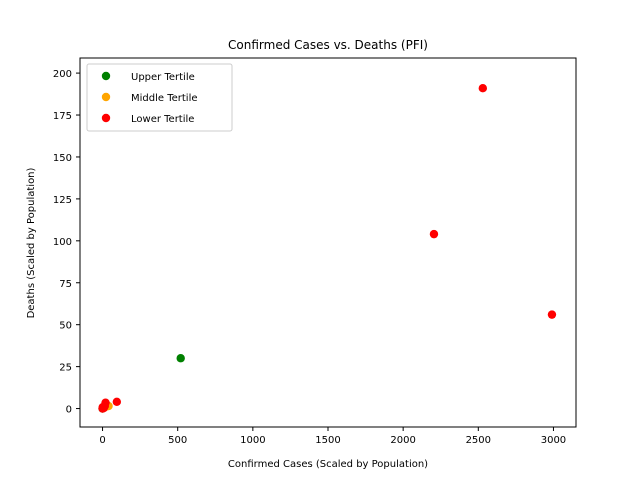 The height and width of the screenshot is (484, 640). What do you see at coordinates (62, 200) in the screenshot?
I see `y-tick-label: 125` at bounding box center [62, 200].